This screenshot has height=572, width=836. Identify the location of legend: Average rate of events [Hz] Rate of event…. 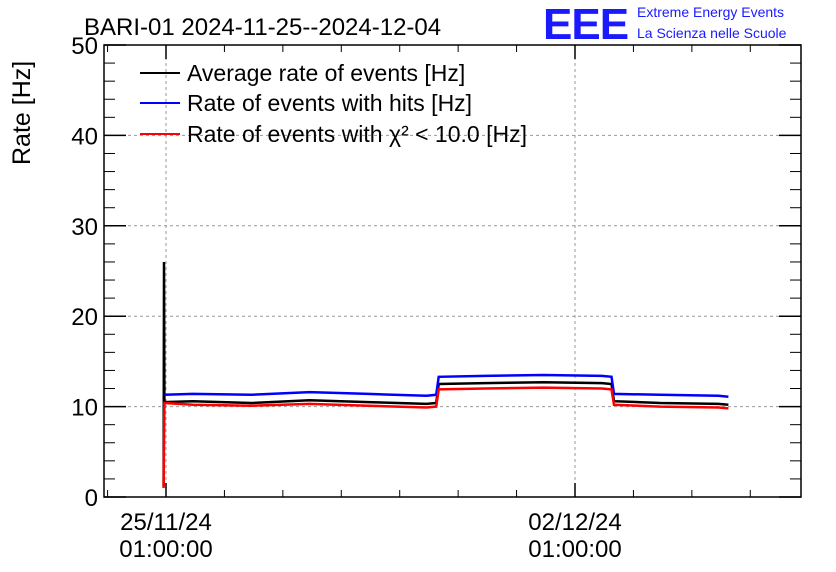
(333, 103).